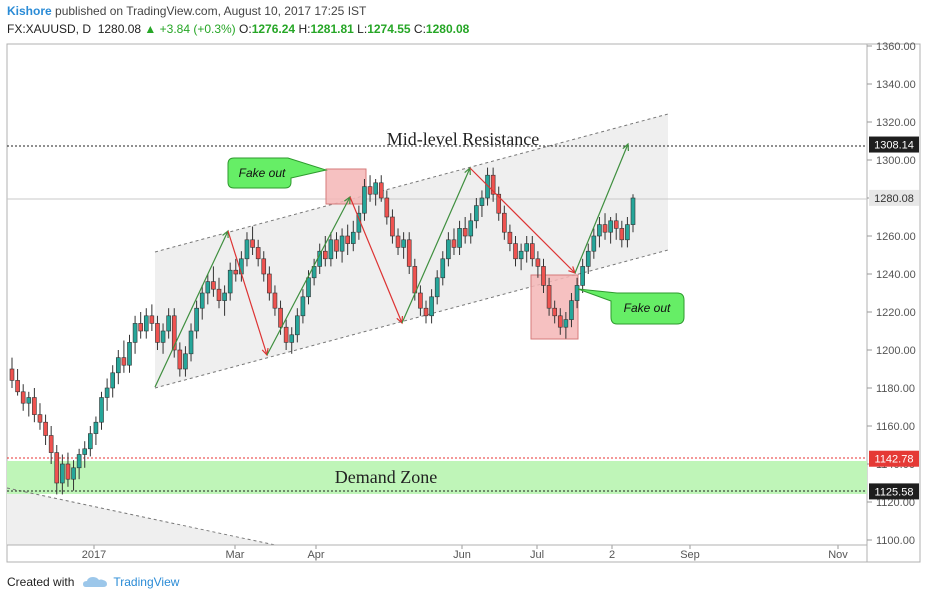 The height and width of the screenshot is (600, 928). What do you see at coordinates (647, 308) in the screenshot?
I see `callout-2-text: Fake out` at bounding box center [647, 308].